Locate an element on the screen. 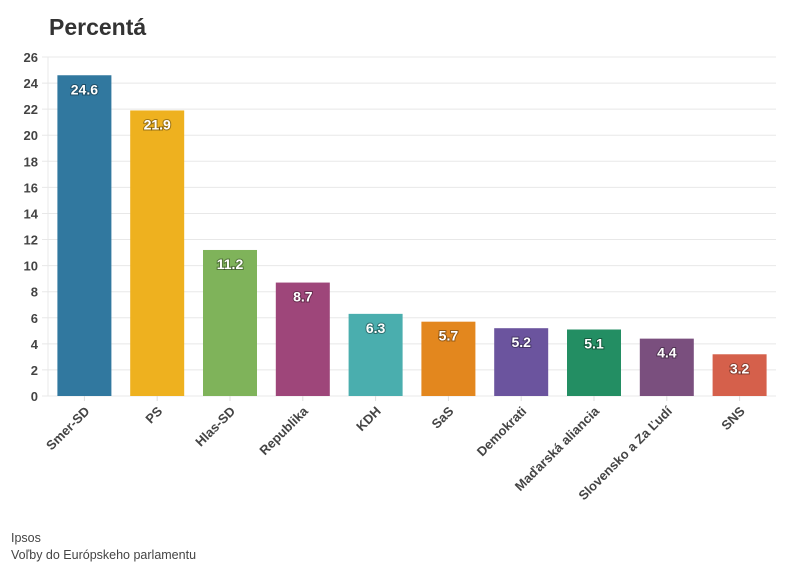  data-label: 3.2 is located at coordinates (740, 368).